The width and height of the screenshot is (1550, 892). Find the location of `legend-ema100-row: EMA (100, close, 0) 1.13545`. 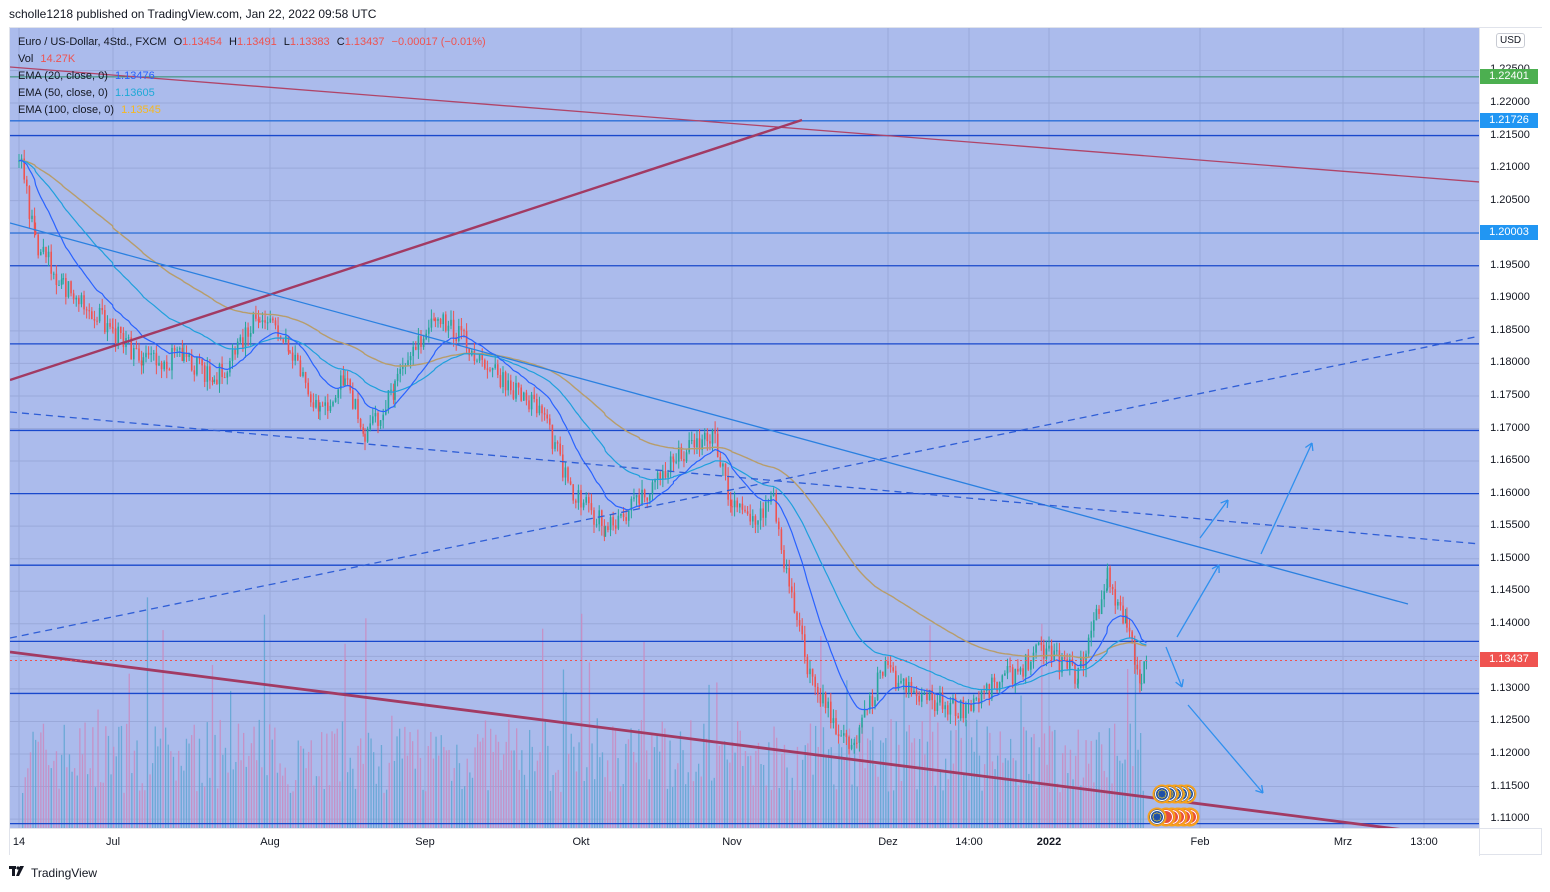

legend-ema100-row: EMA (100, close, 0) 1.13545 is located at coordinates (252, 110).